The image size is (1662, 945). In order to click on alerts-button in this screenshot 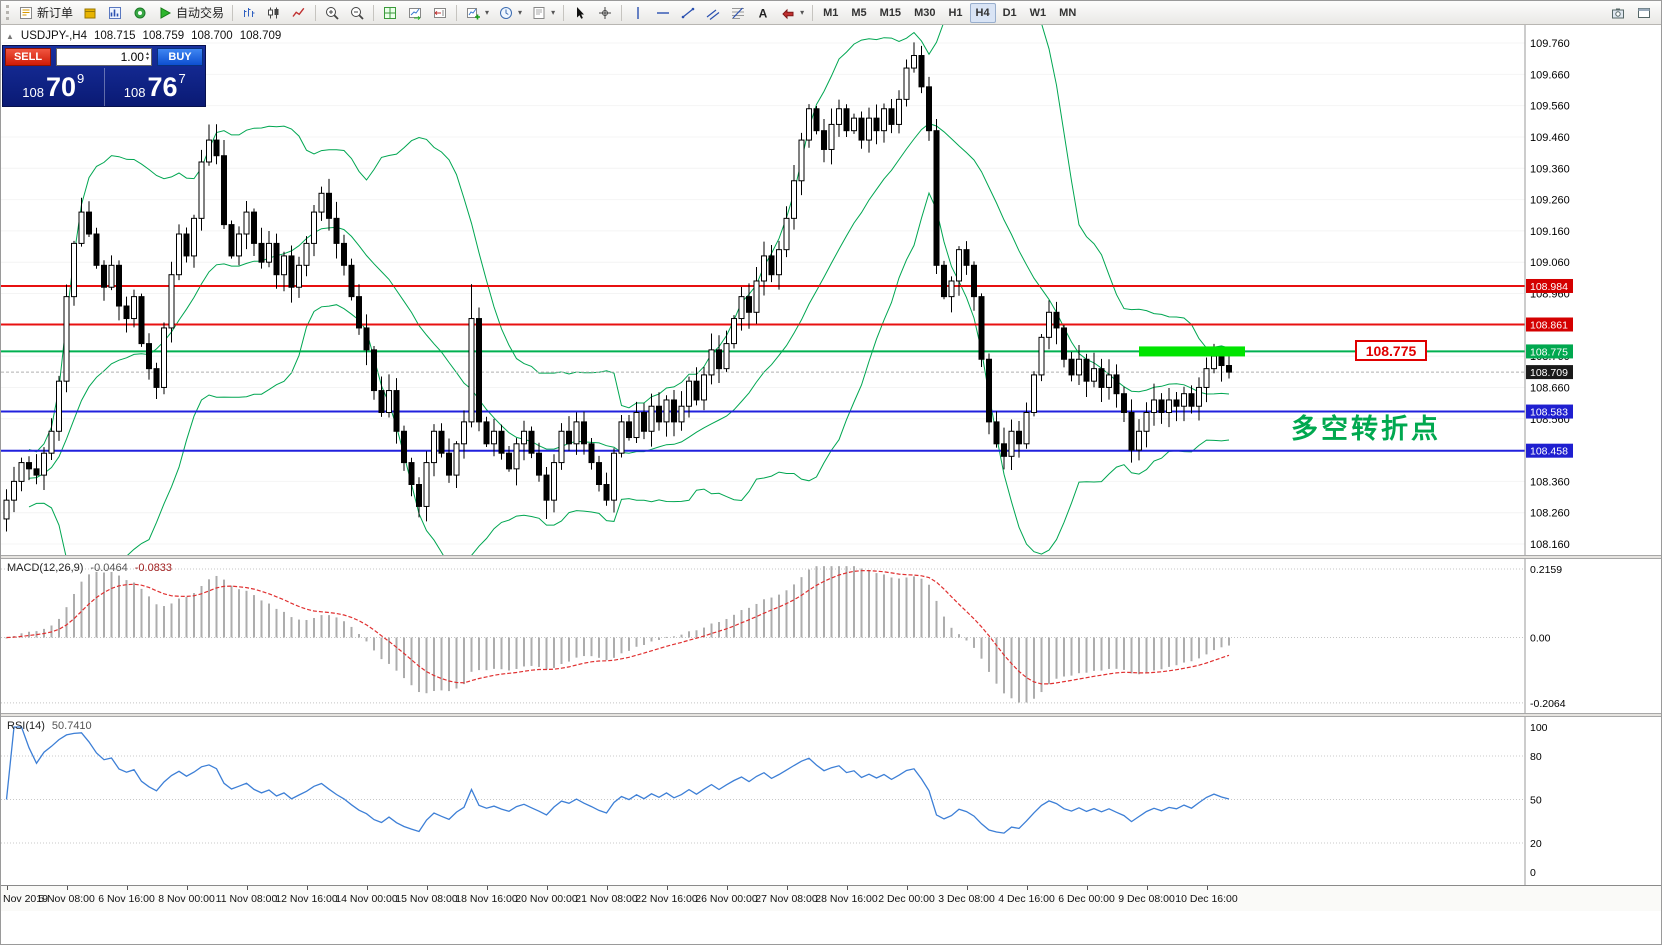, I will do `click(140, 13)`.